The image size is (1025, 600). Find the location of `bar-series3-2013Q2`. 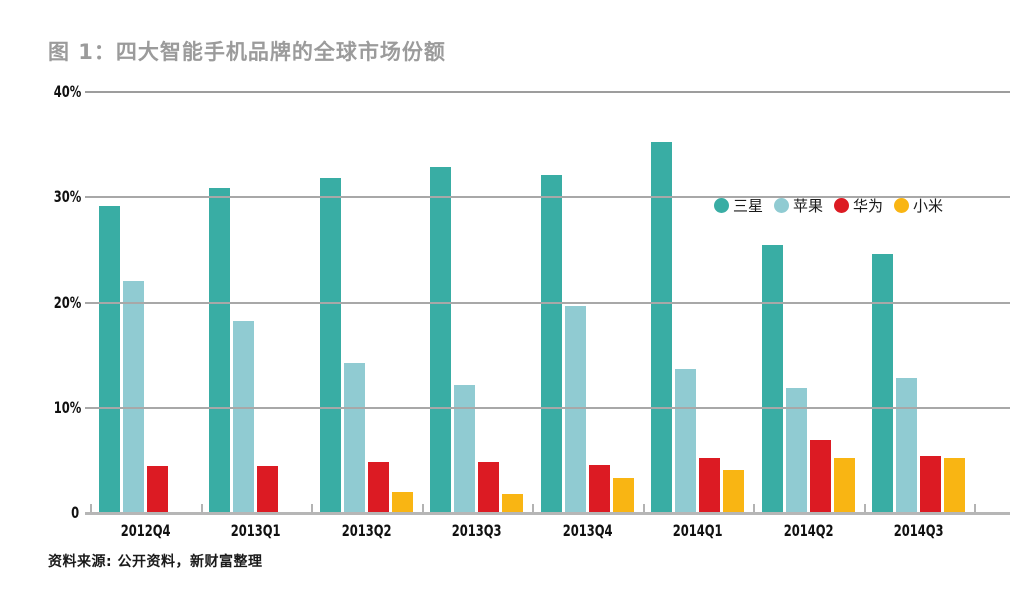

bar-series3-2013Q2 is located at coordinates (402, 502).